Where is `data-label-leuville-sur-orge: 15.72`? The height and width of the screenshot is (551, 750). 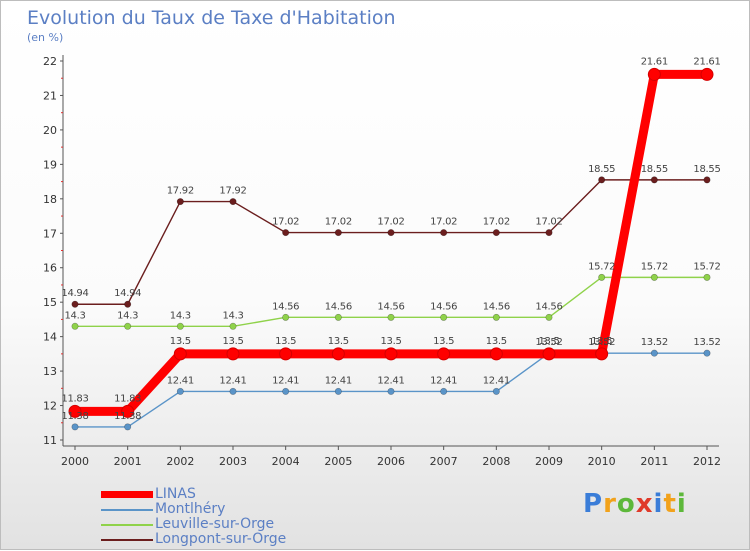 data-label-leuville-sur-orge: 15.72 is located at coordinates (601, 266).